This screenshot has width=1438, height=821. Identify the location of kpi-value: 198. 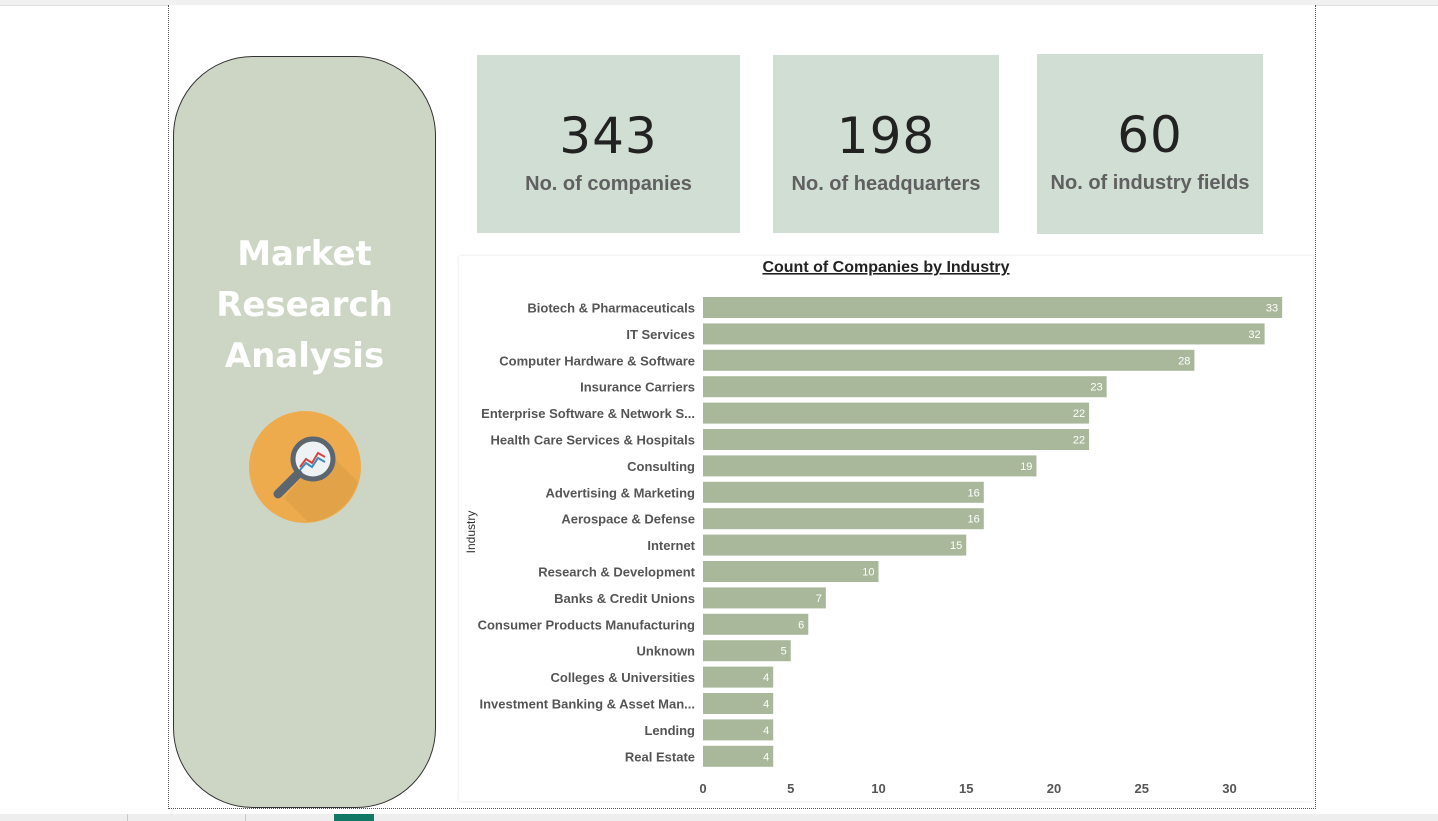
(886, 136).